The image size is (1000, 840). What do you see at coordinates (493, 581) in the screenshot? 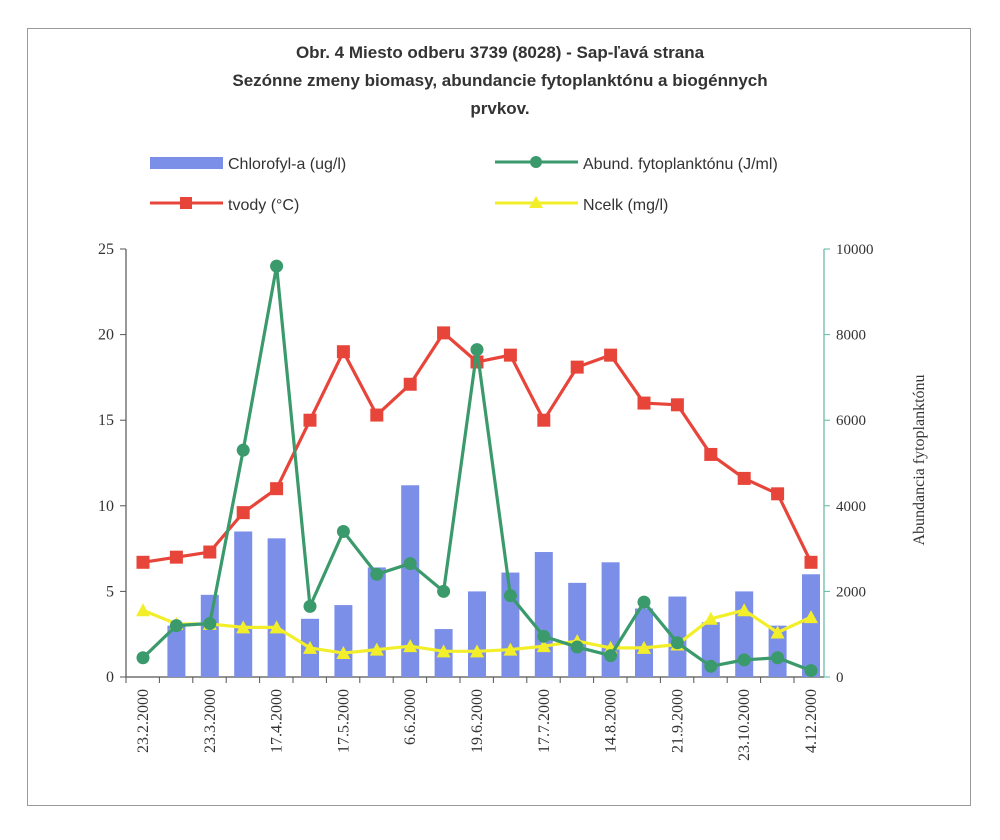
I see `bar-series-chlorofyl` at bounding box center [493, 581].